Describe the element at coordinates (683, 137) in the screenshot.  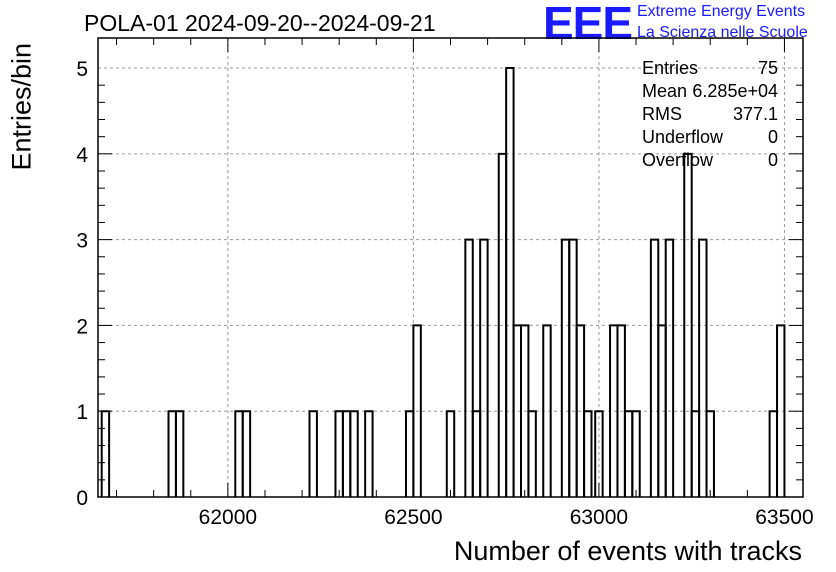
I see `stats-key: Underflow` at that location.